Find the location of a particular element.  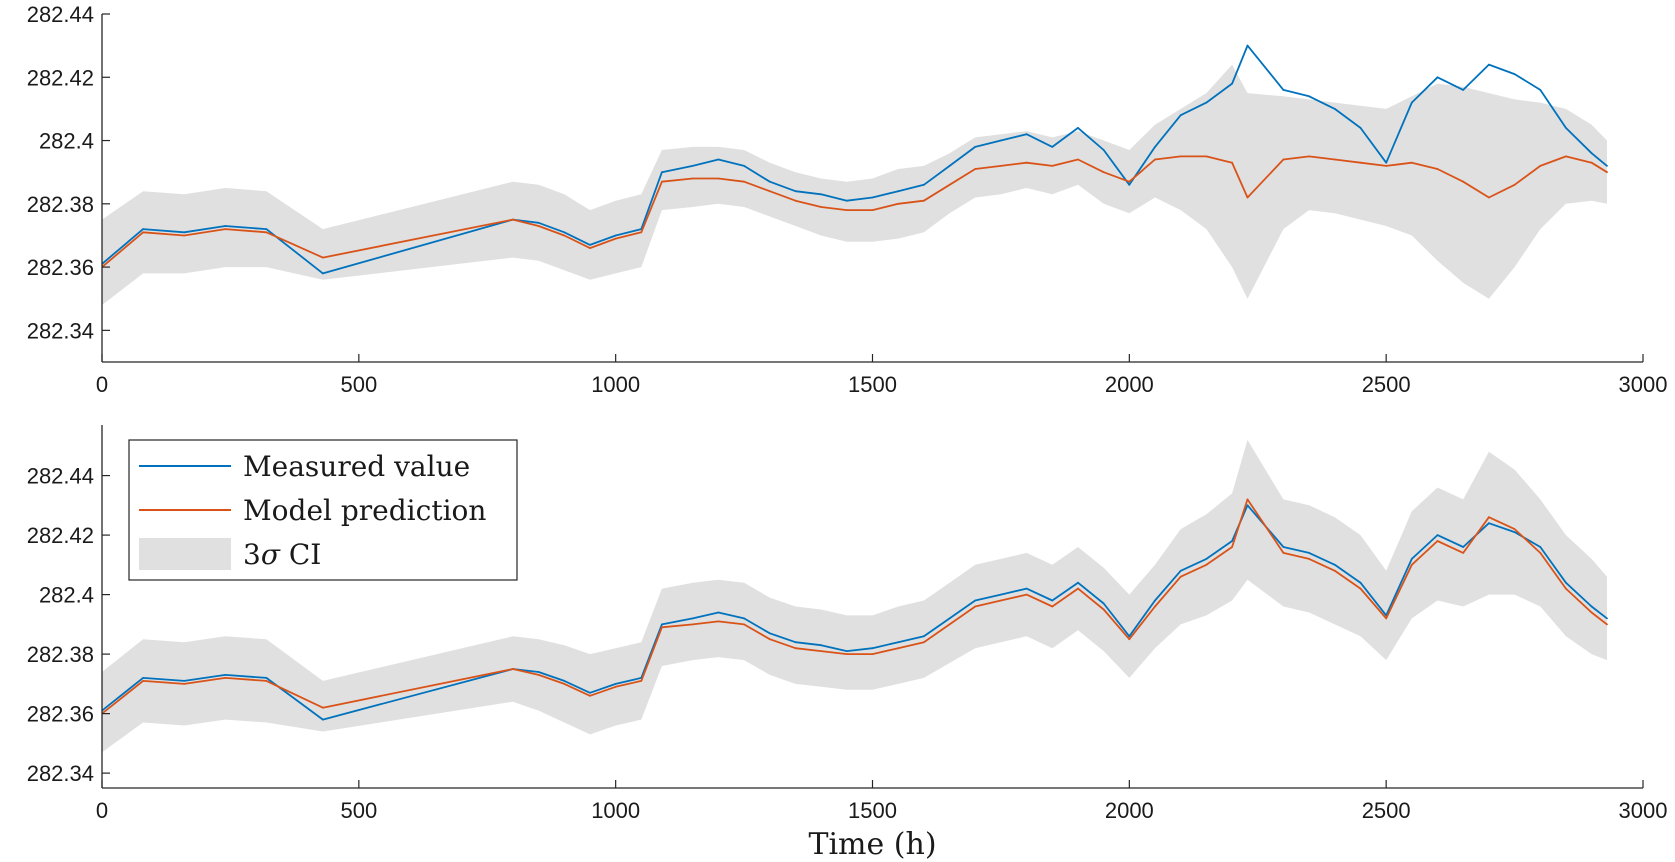

legend-label: 3σ CI is located at coordinates (282, 554).